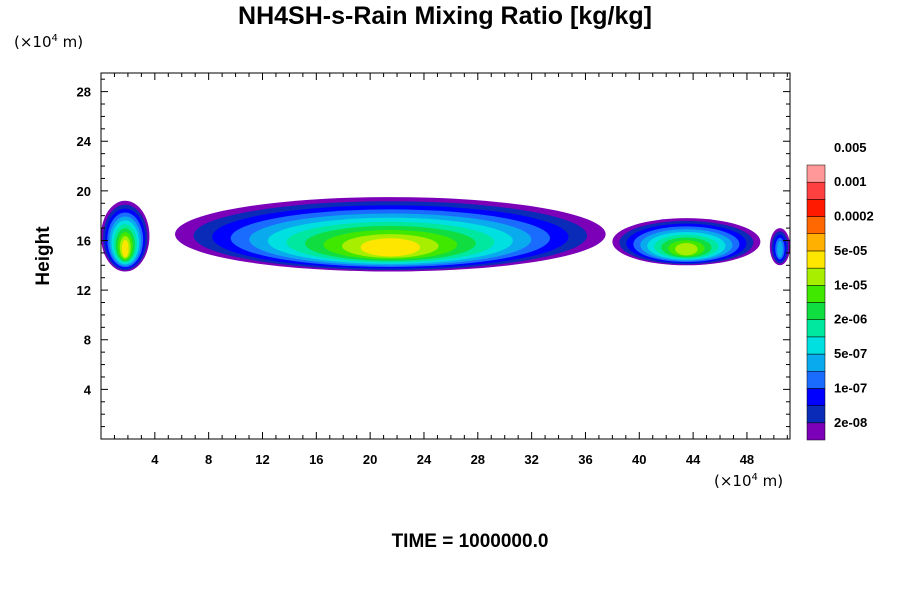 This screenshot has width=900, height=600. I want to click on y-tick-label: 4, so click(88, 389).